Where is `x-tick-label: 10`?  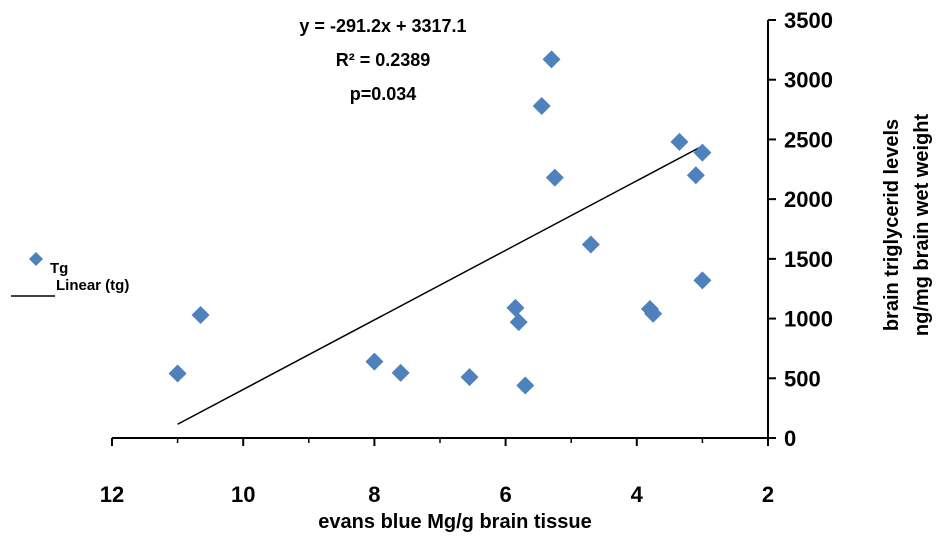 x-tick-label: 10 is located at coordinates (243, 494).